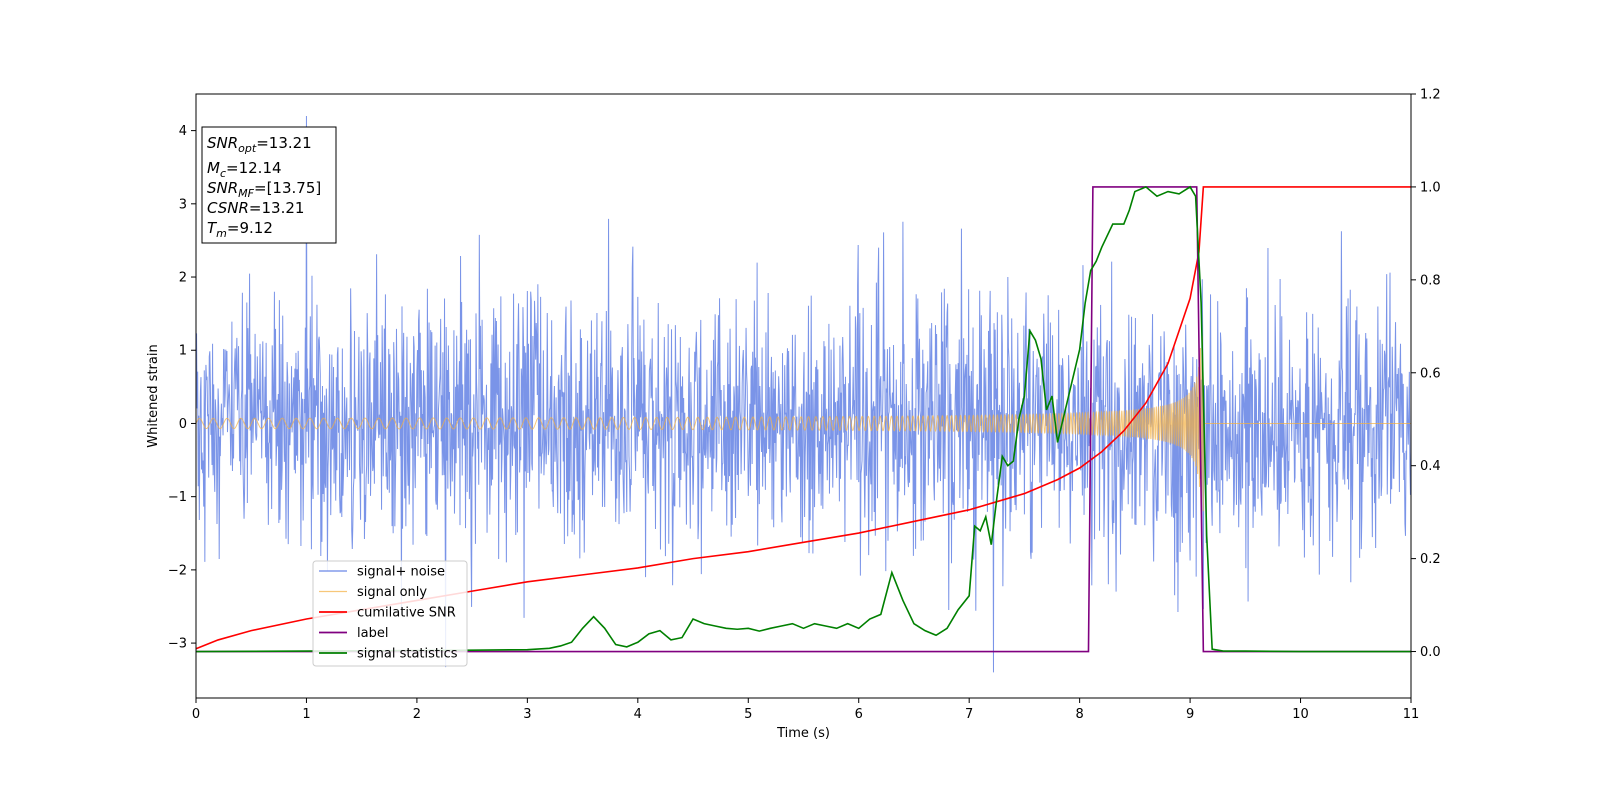  I want to click on y-axis-label: Whitened strain, so click(153, 395).